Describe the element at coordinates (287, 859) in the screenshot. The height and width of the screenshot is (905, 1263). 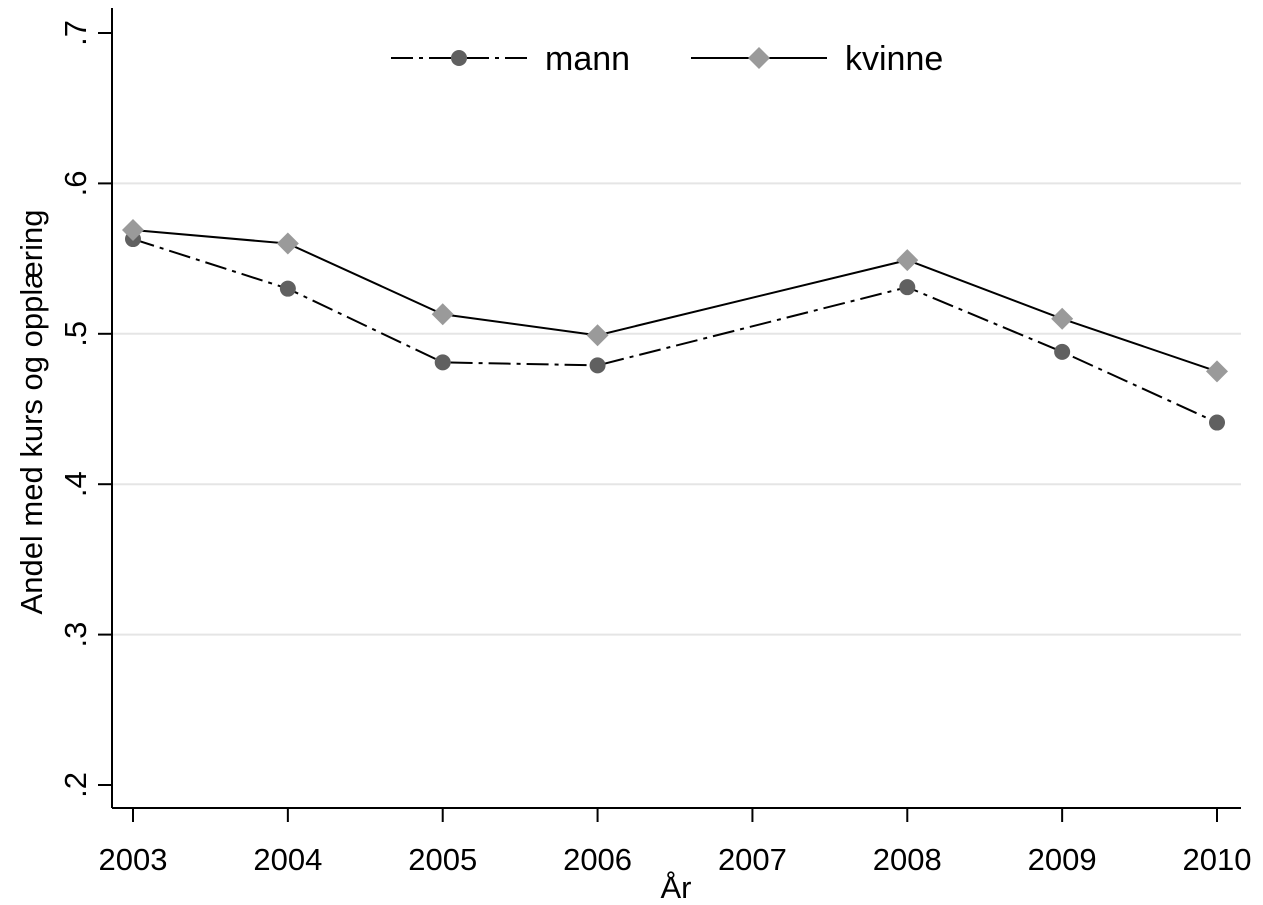
I see `x-tick-label: 2004` at that location.